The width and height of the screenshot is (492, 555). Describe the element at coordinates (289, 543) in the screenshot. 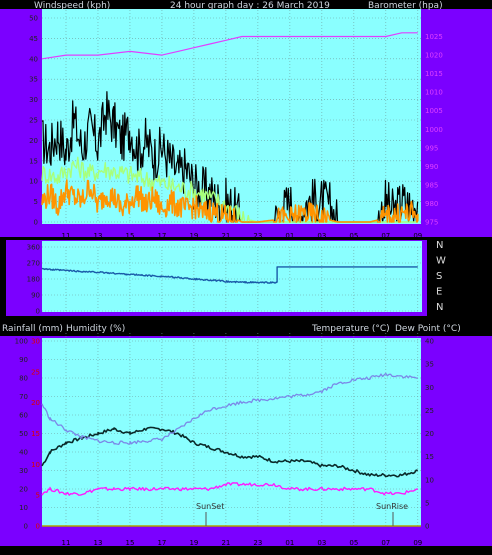

I see `temp-x-tick: 01` at that location.